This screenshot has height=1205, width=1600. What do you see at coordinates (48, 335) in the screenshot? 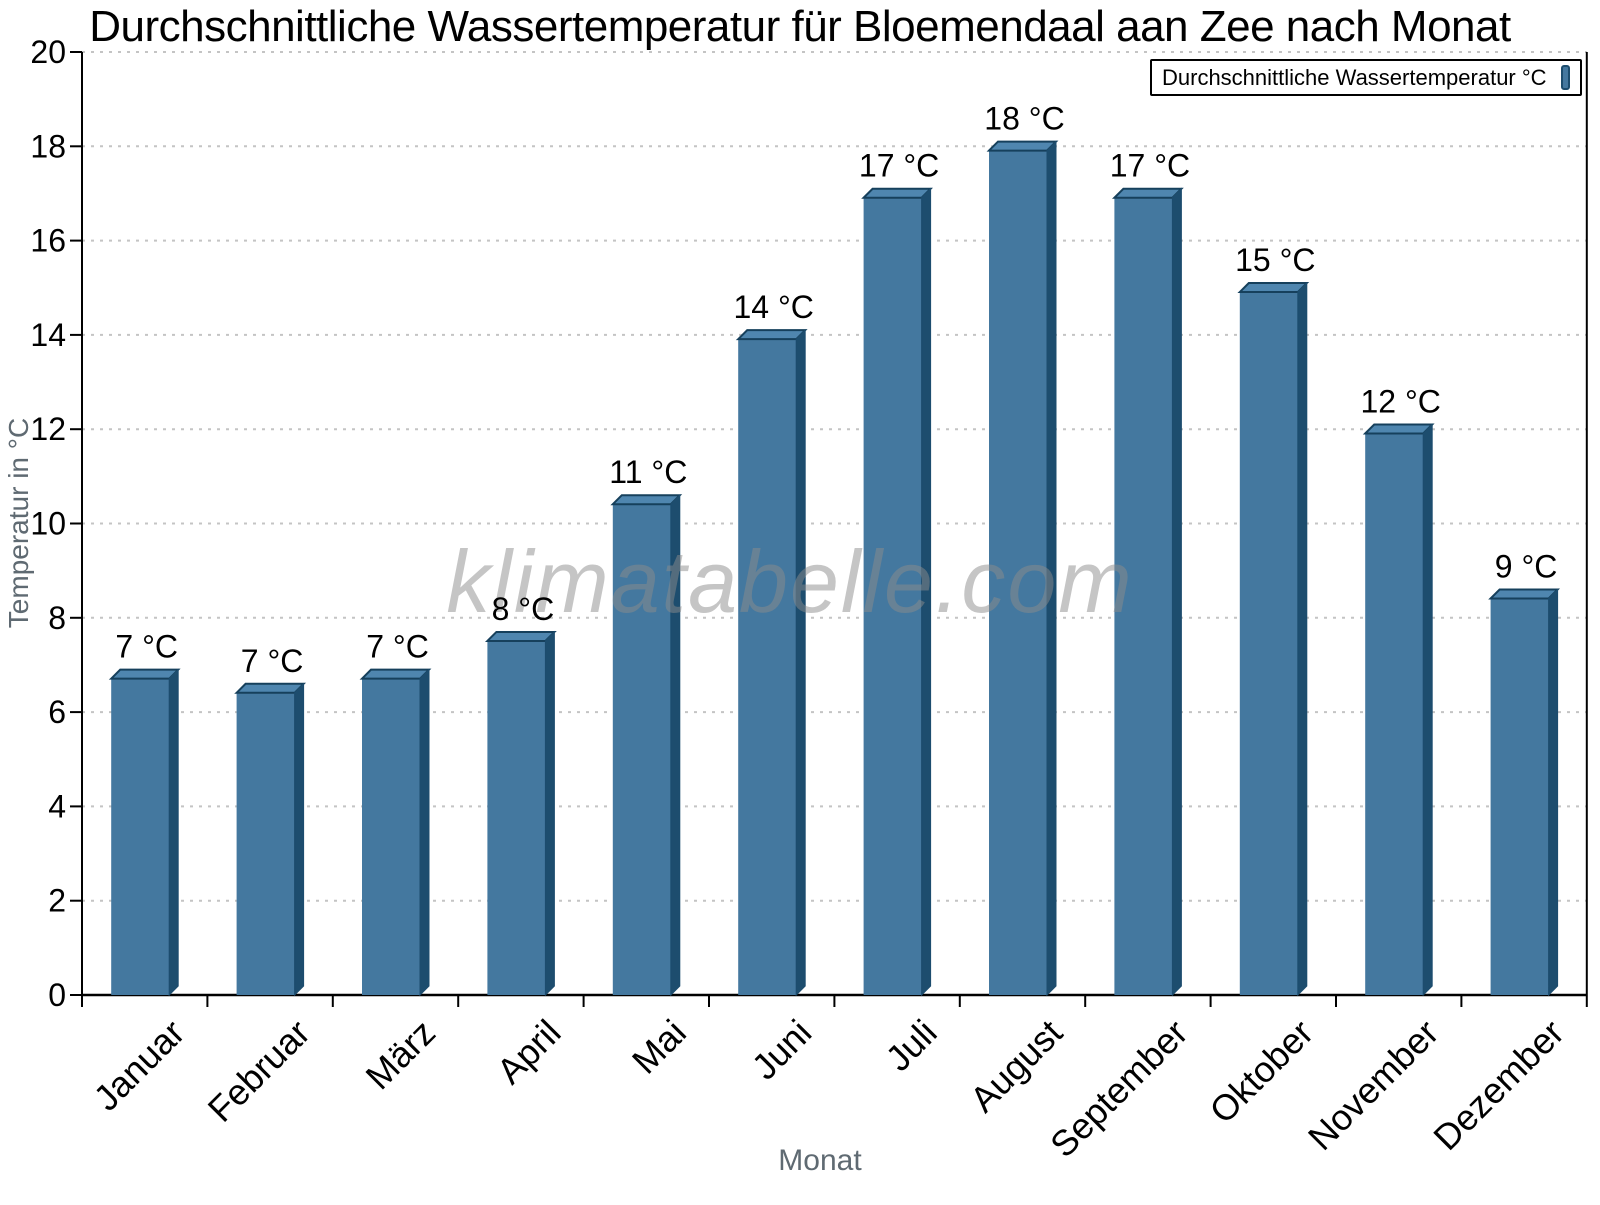
I see `y-tick-label: 14` at bounding box center [48, 335].